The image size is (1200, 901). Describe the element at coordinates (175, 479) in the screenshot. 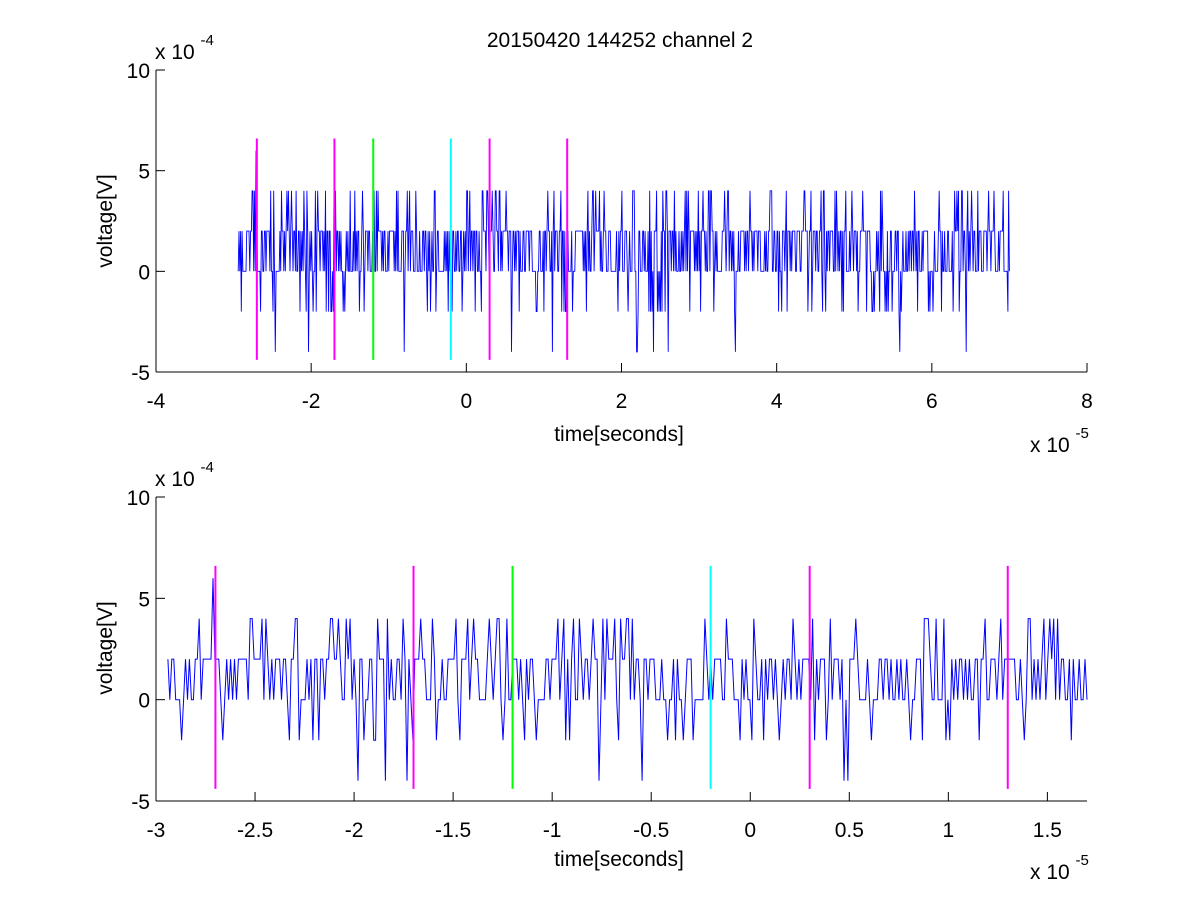

I see `bottom-y-multiplier-base: x 10` at that location.